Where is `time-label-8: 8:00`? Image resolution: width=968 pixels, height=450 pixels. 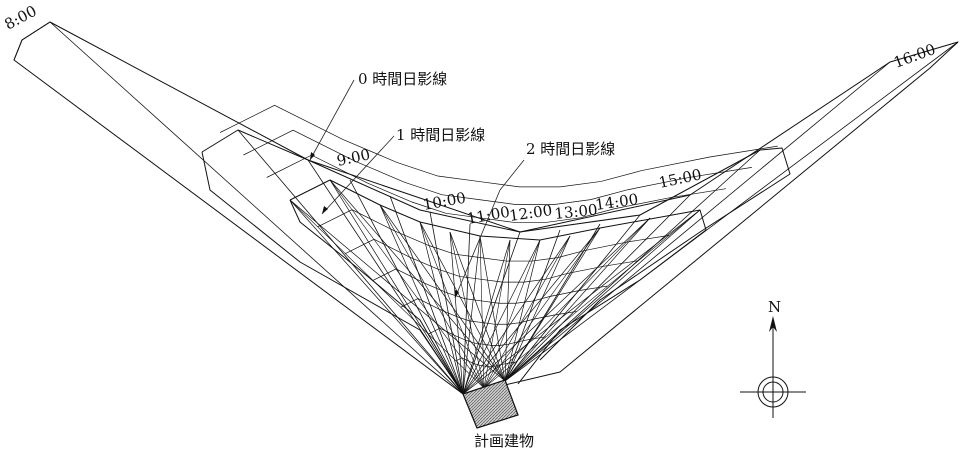 time-label-8: 8:00 is located at coordinates (20, 18).